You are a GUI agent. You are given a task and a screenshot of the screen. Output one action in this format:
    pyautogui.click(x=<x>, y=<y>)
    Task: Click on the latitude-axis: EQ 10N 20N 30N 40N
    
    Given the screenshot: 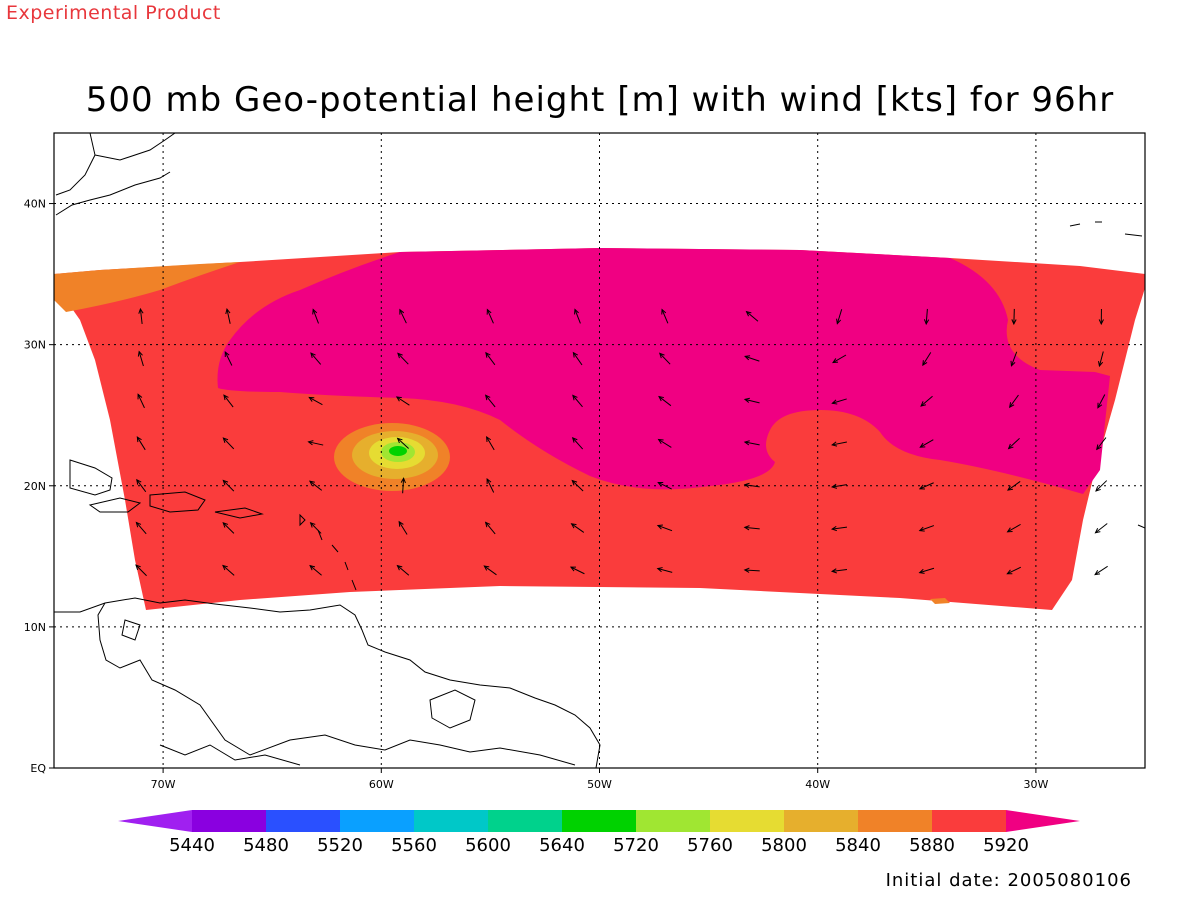 What is the action you would take?
    pyautogui.click(x=39, y=486)
    